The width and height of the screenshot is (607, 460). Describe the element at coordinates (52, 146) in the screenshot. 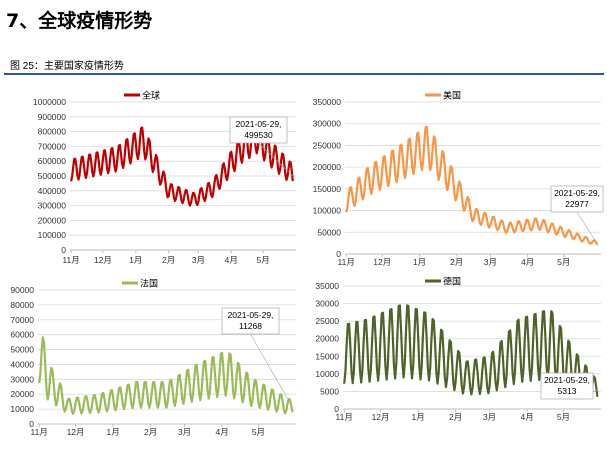

I see `y-tick-label: 700000` at that location.